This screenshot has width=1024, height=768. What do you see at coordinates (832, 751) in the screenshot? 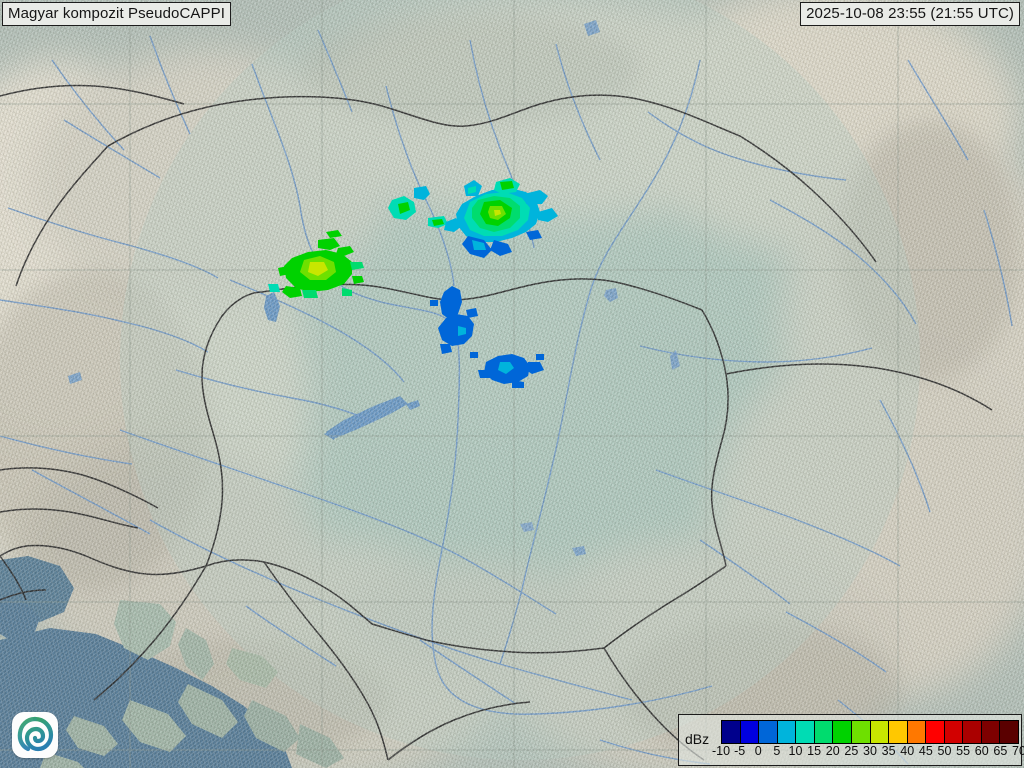
I see `legend-tick-20: 20` at bounding box center [832, 751].